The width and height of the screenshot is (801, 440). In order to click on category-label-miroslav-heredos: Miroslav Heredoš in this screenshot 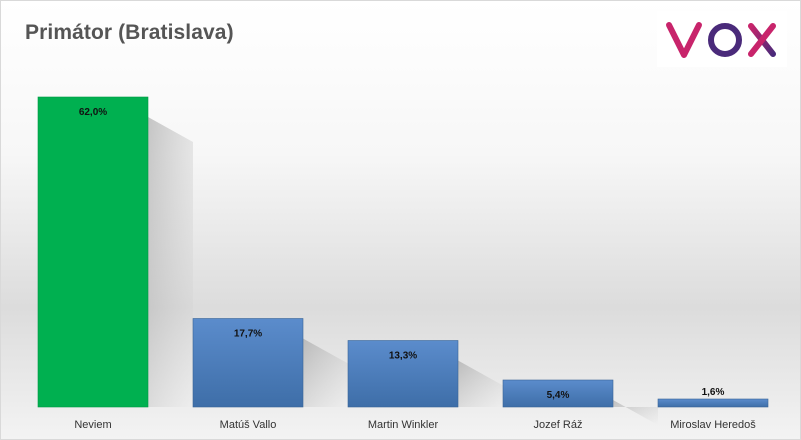, I will do `click(713, 425)`.